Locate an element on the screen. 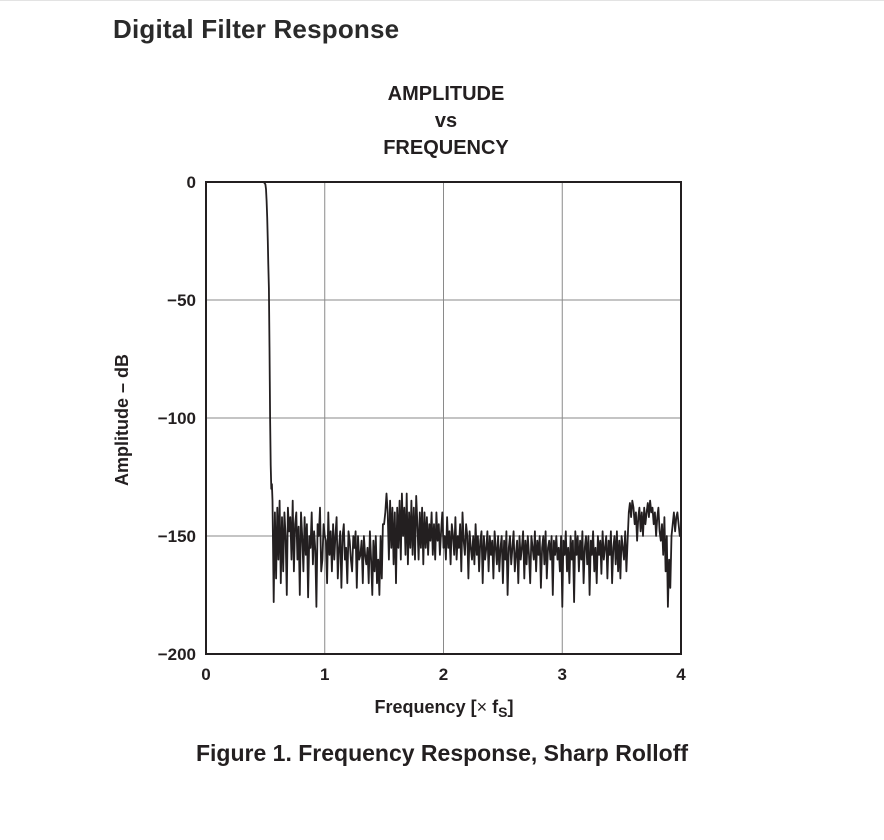 This screenshot has width=884, height=840. x-axis-label-subscript: S is located at coordinates (502, 712).